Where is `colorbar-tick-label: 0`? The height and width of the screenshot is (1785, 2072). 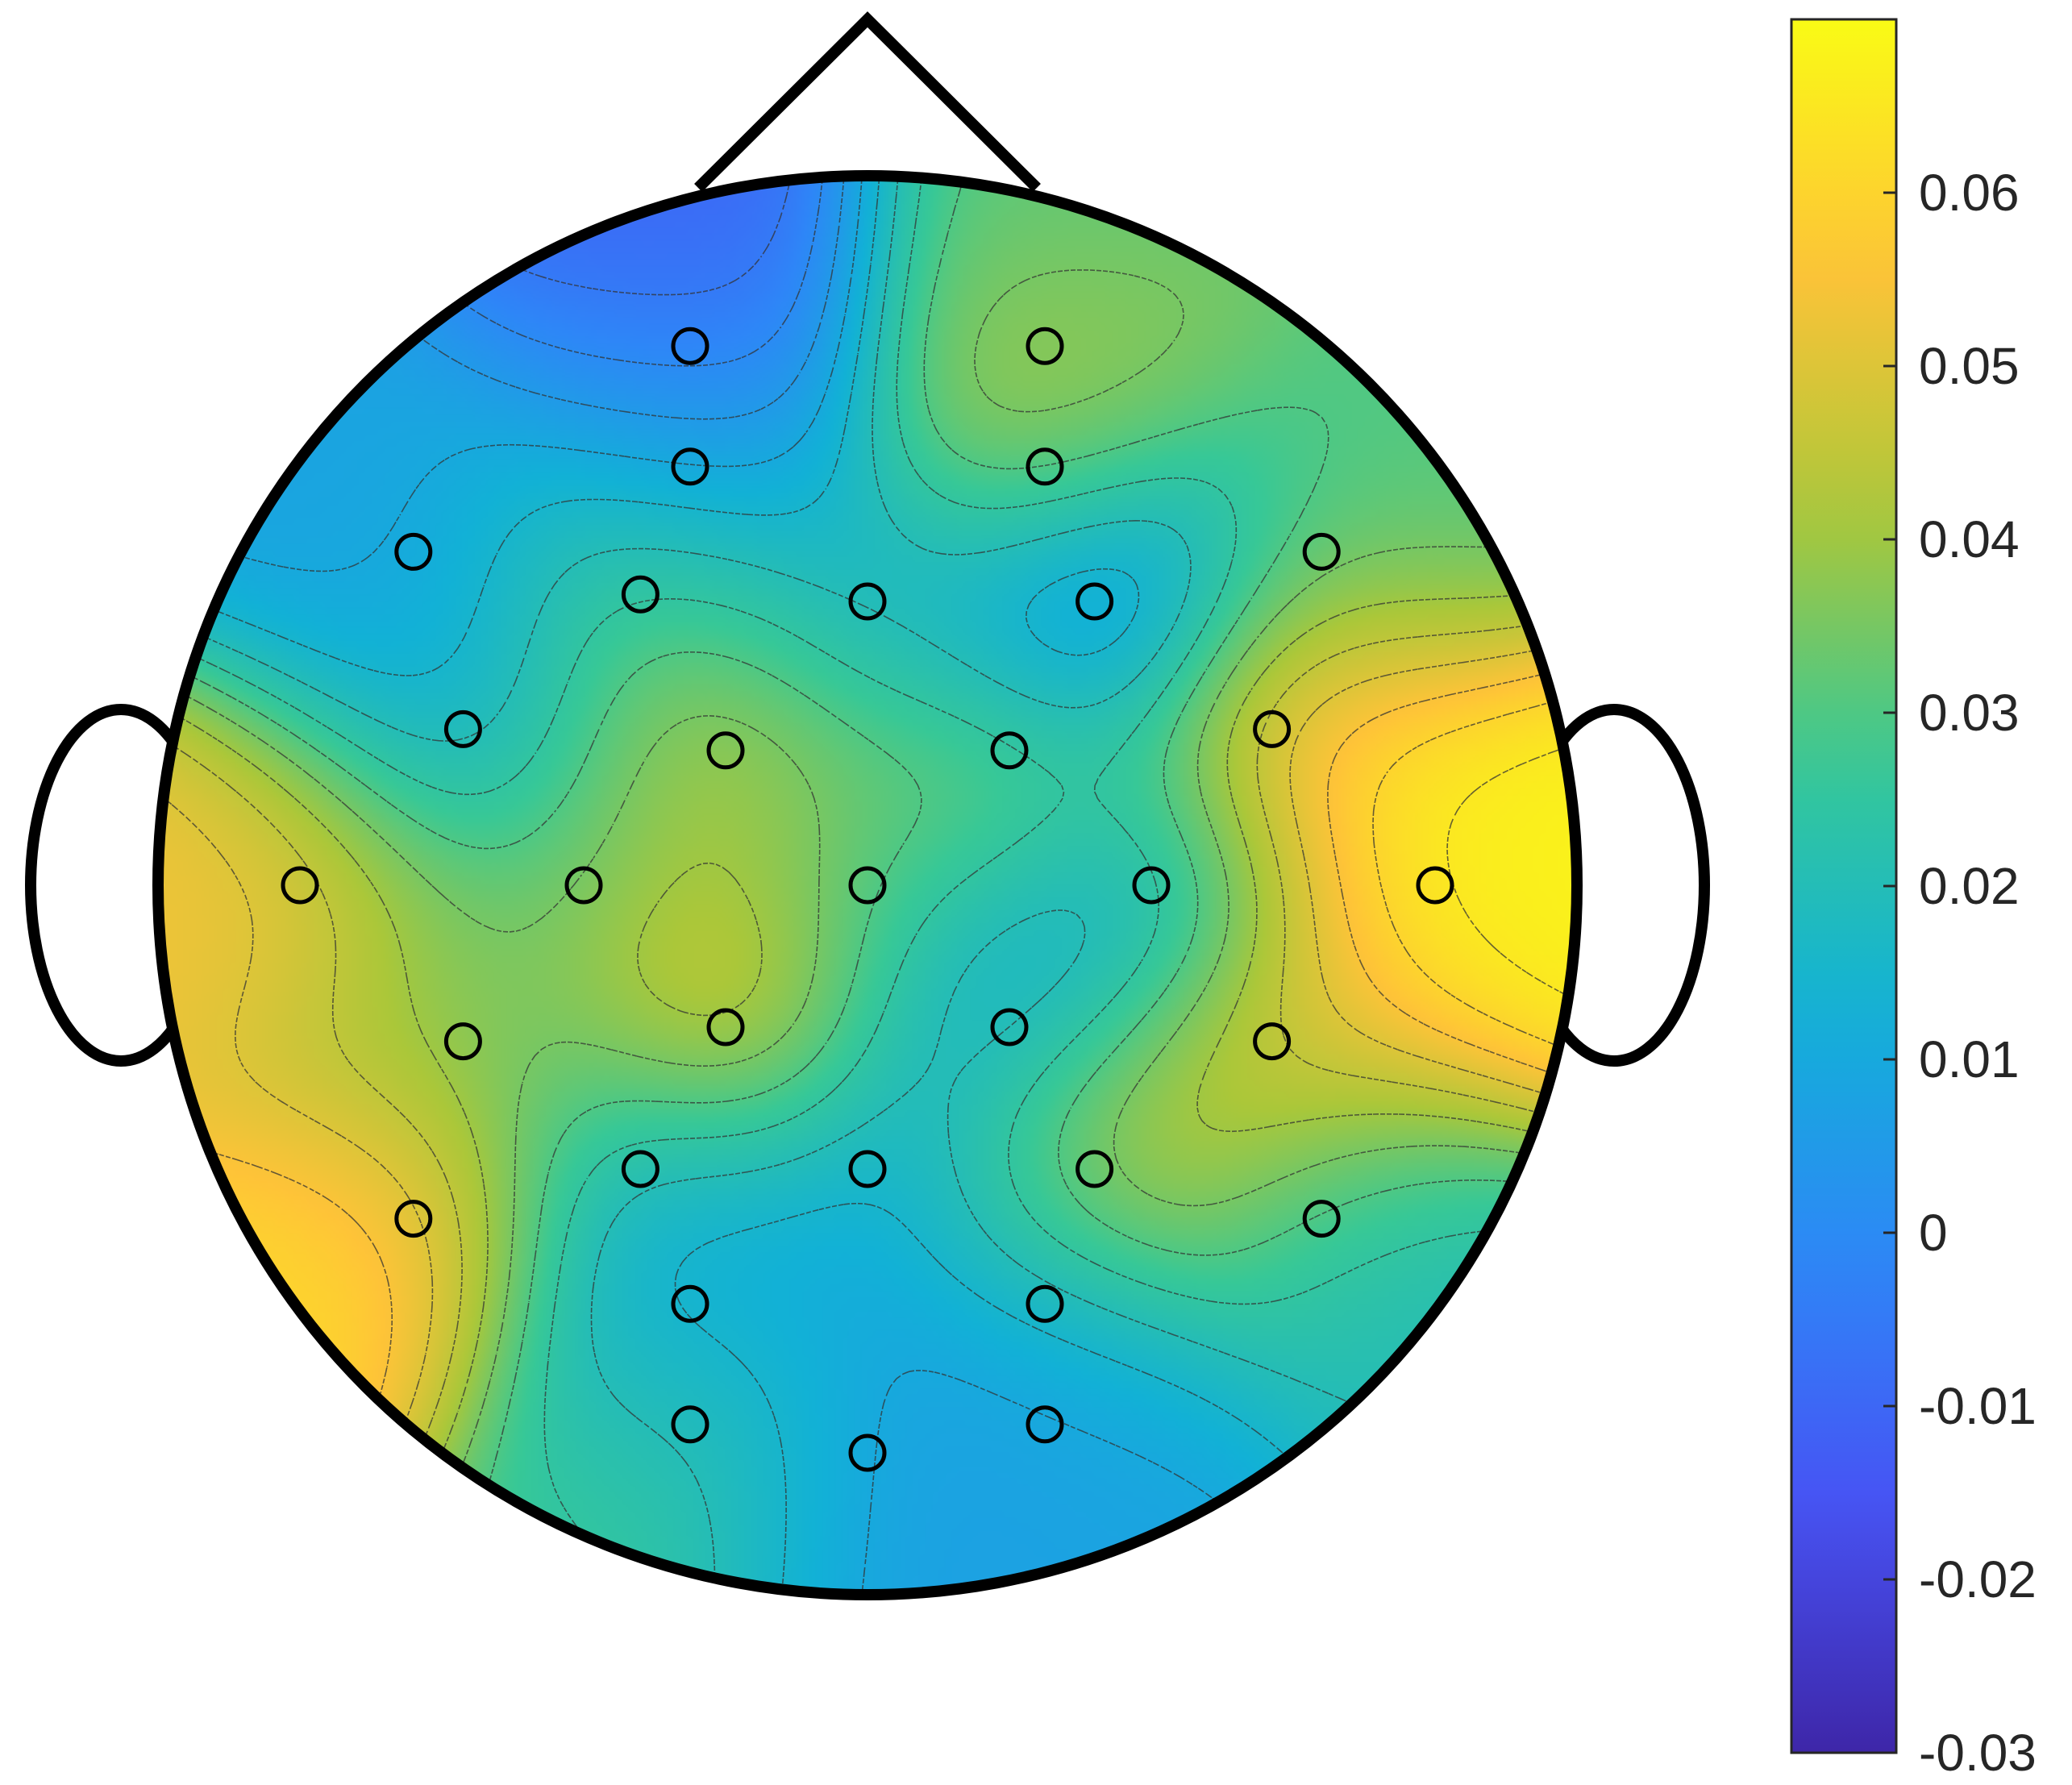
colorbar-tick-label: 0 is located at coordinates (1933, 1233).